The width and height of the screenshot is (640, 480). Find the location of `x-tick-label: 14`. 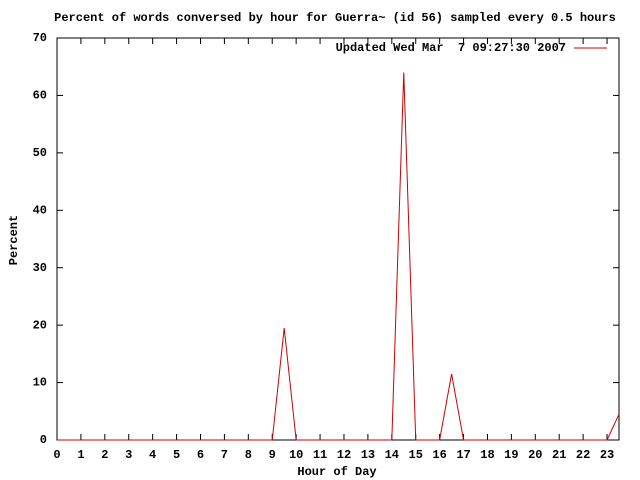

x-tick-label: 14 is located at coordinates (392, 455).